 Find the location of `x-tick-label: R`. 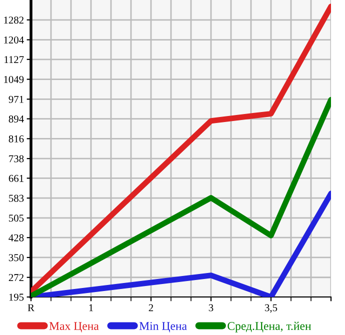

x-tick-label: R is located at coordinates (31, 308).